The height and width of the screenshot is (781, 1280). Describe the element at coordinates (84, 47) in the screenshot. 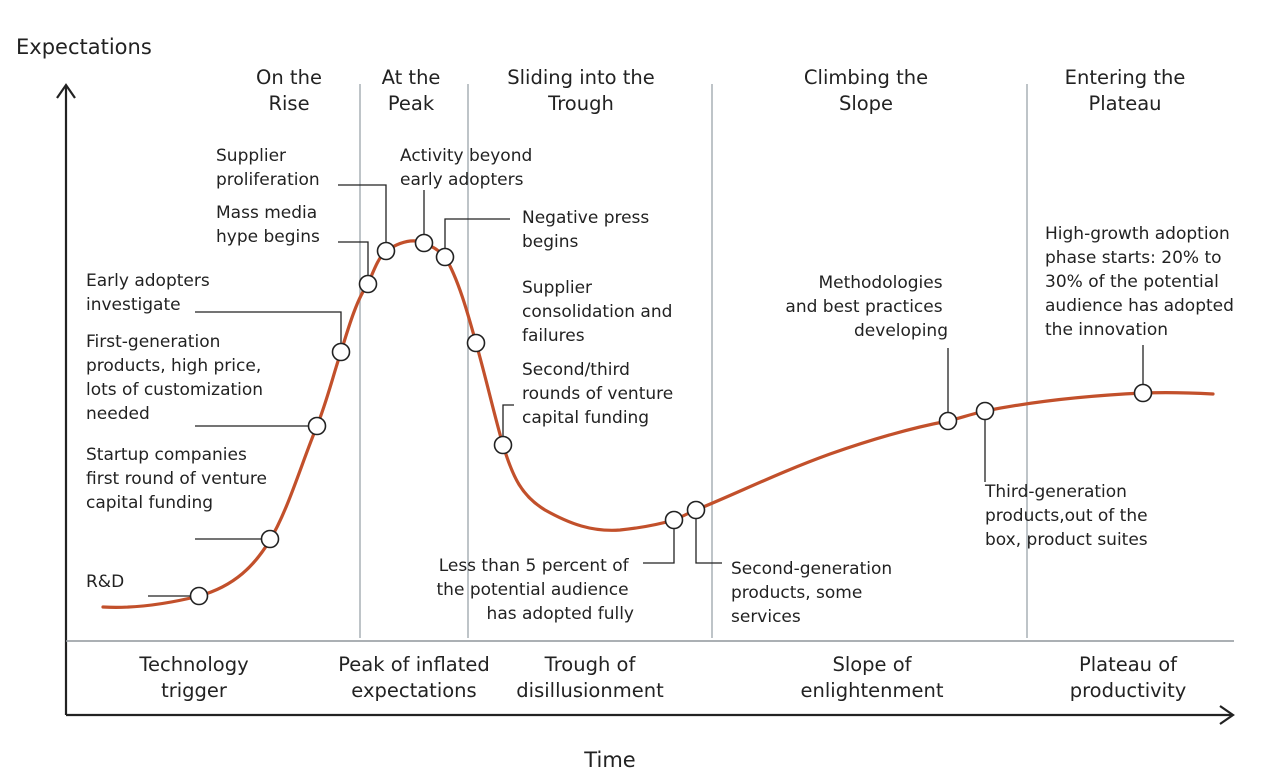

I see `y-axis-title: Expectations` at that location.